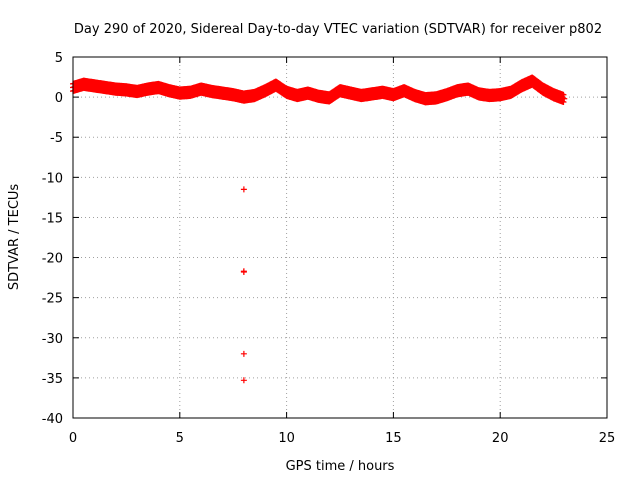 This screenshot has width=640, height=480. Describe the element at coordinates (500, 438) in the screenshot. I see `x-tick-label: 20` at that location.